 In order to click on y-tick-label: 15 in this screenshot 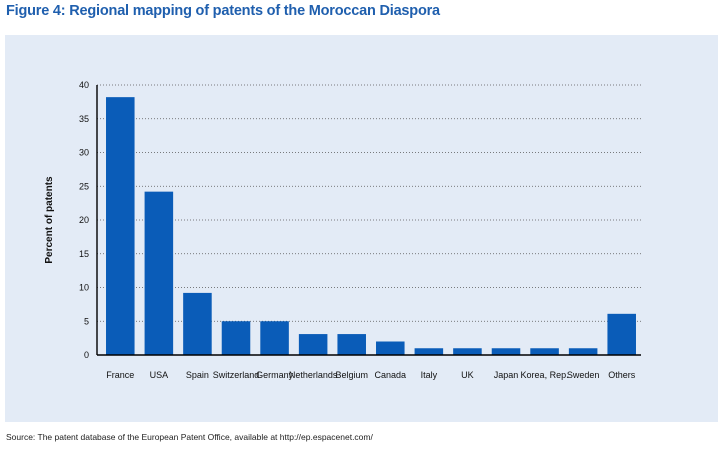, I will do `click(84, 254)`.